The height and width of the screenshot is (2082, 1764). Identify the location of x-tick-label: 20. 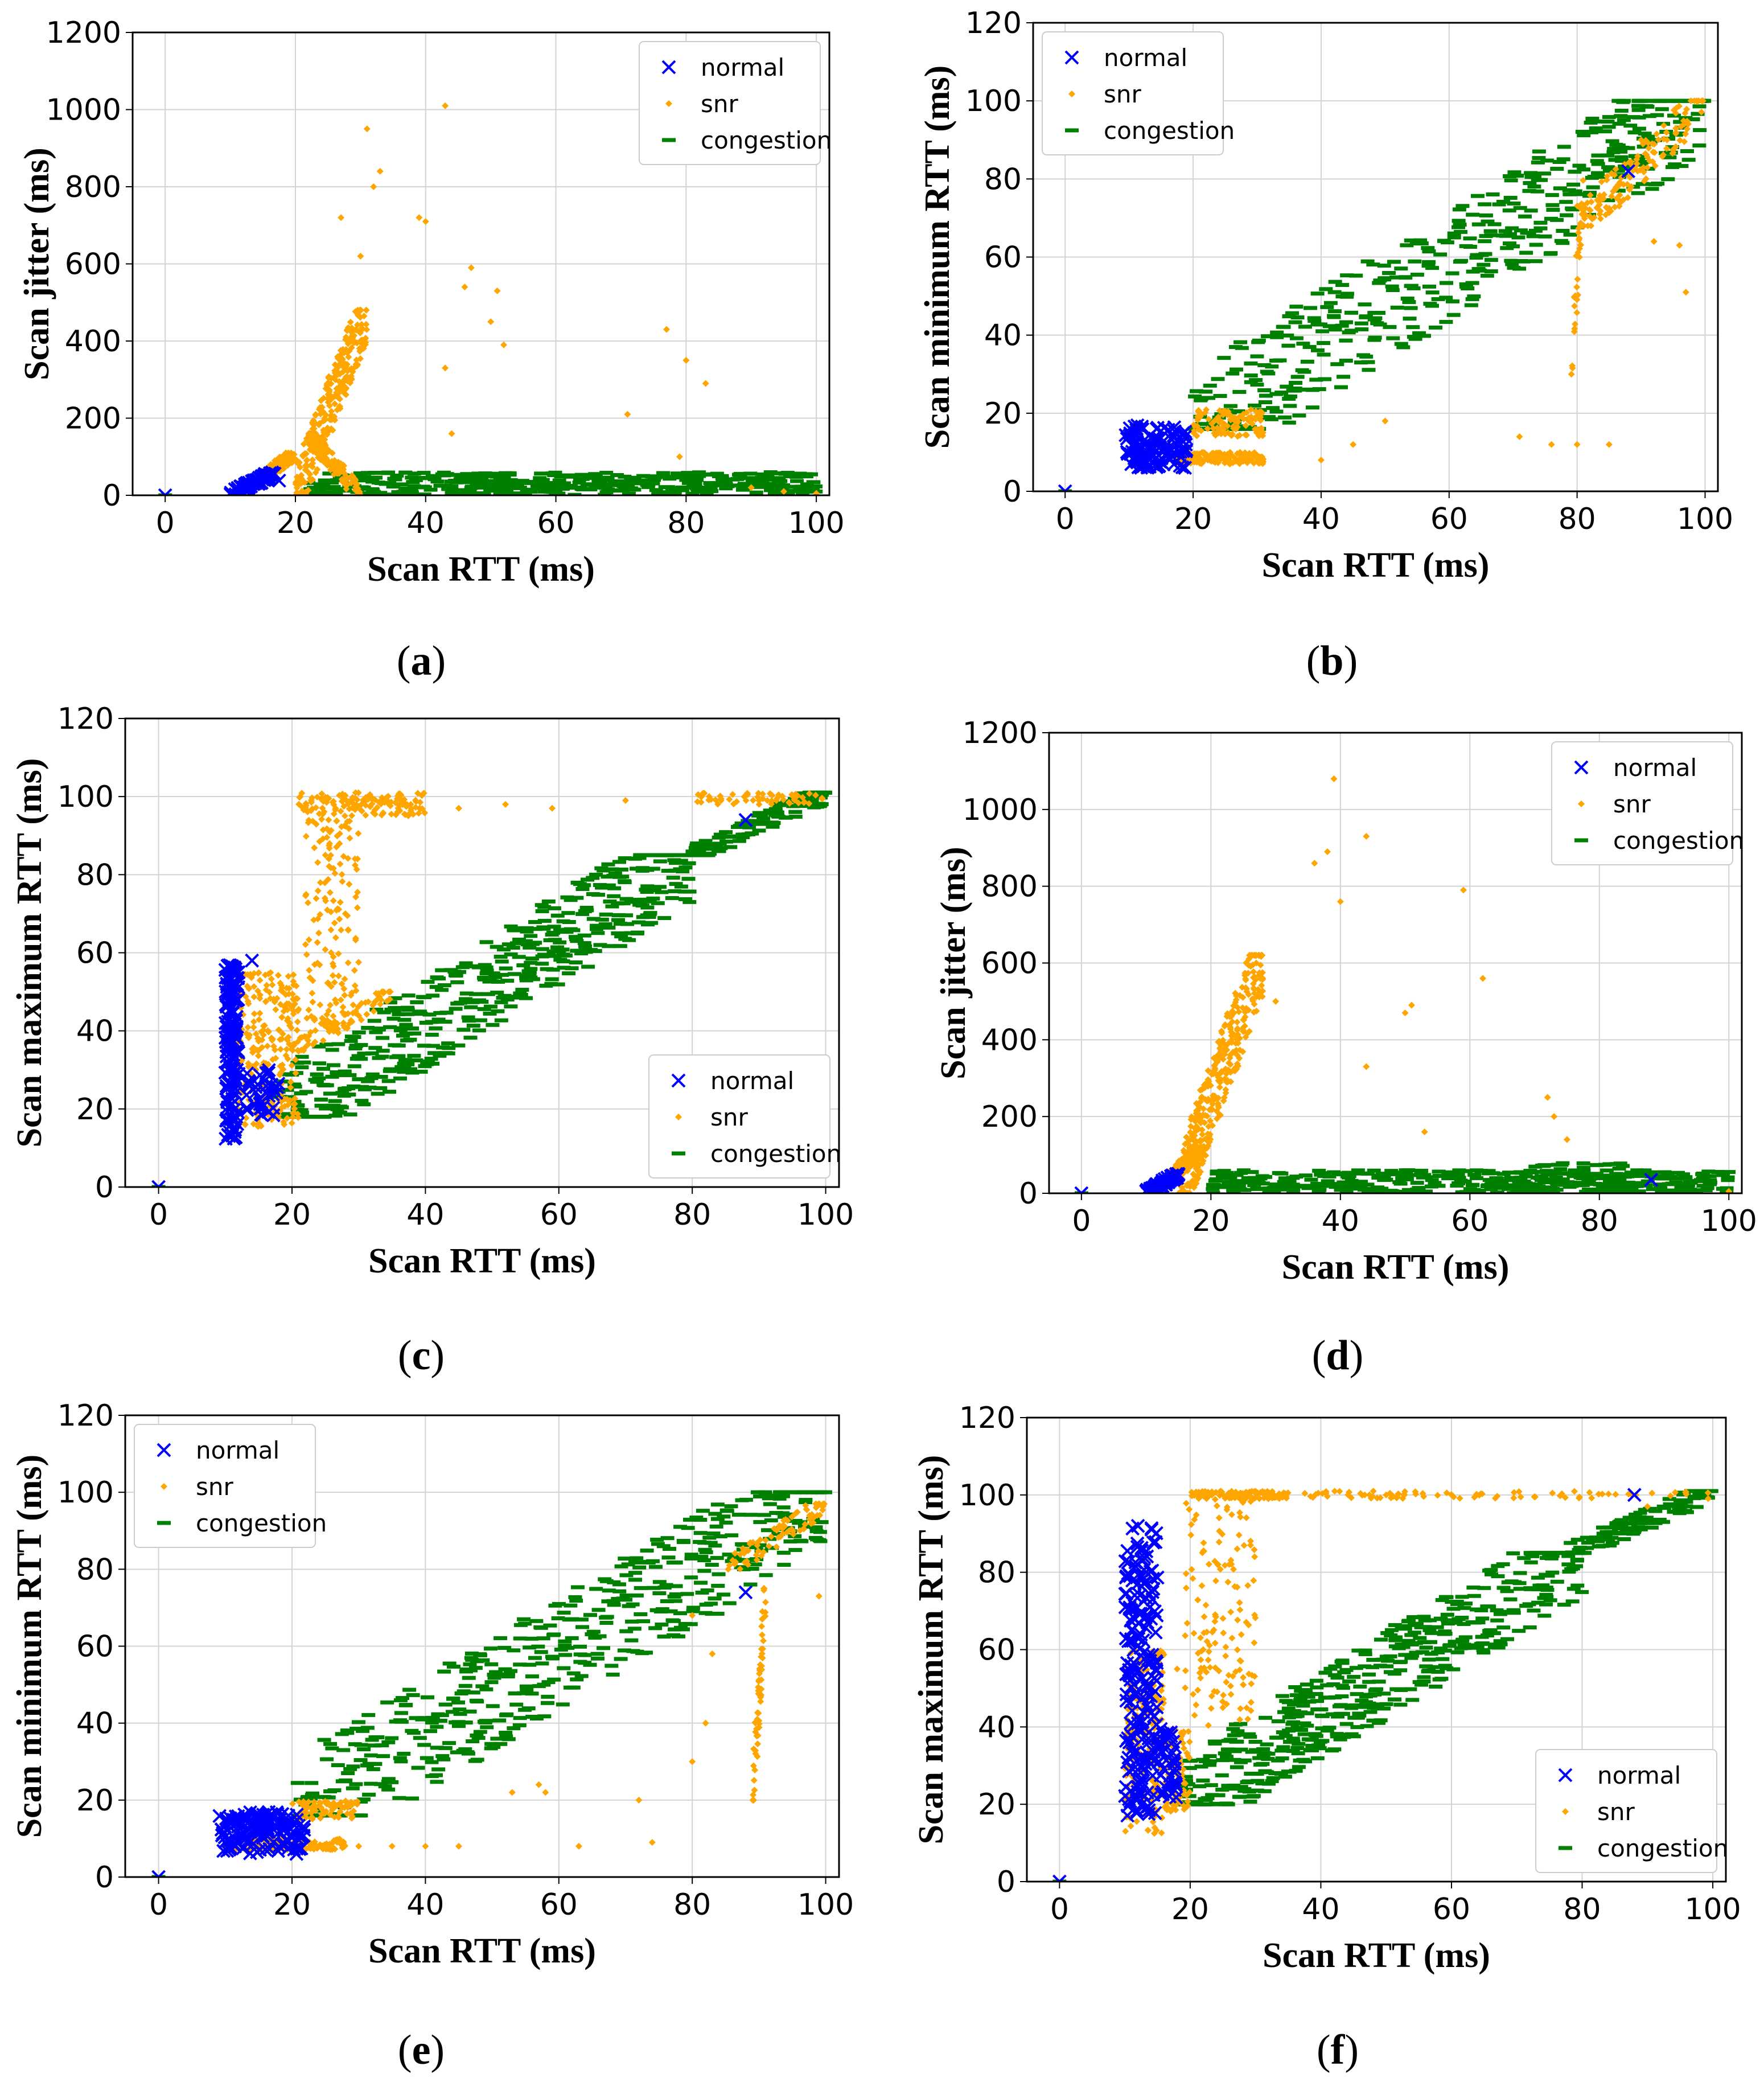
(1211, 1221).